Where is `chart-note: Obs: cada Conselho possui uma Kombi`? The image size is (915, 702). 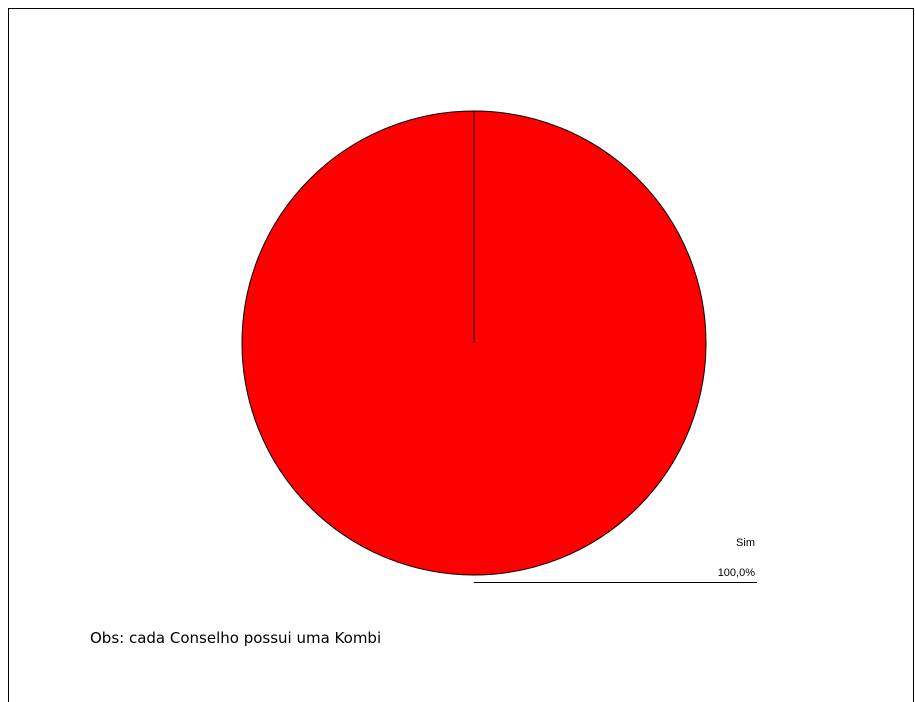
chart-note: Obs: cada Conselho possui uma Kombi is located at coordinates (236, 638).